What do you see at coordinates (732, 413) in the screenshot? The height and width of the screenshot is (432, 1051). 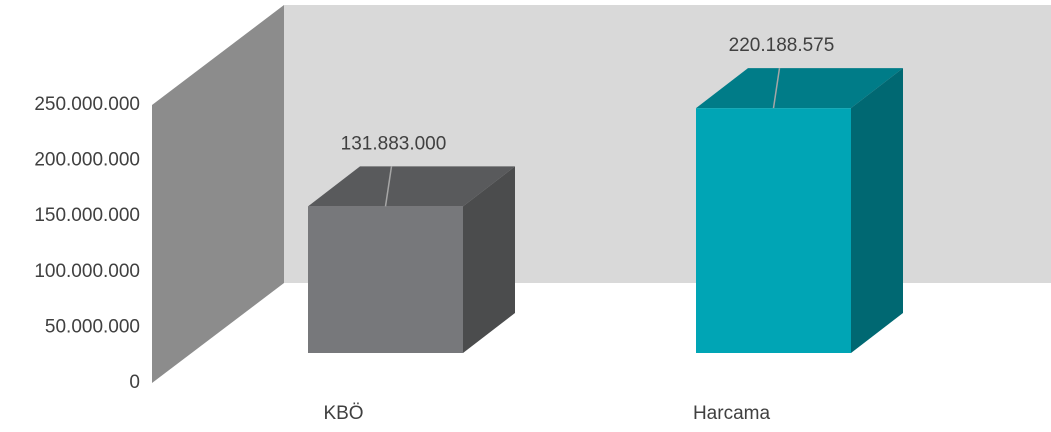 I see `x-tick-label: Harcama` at bounding box center [732, 413].